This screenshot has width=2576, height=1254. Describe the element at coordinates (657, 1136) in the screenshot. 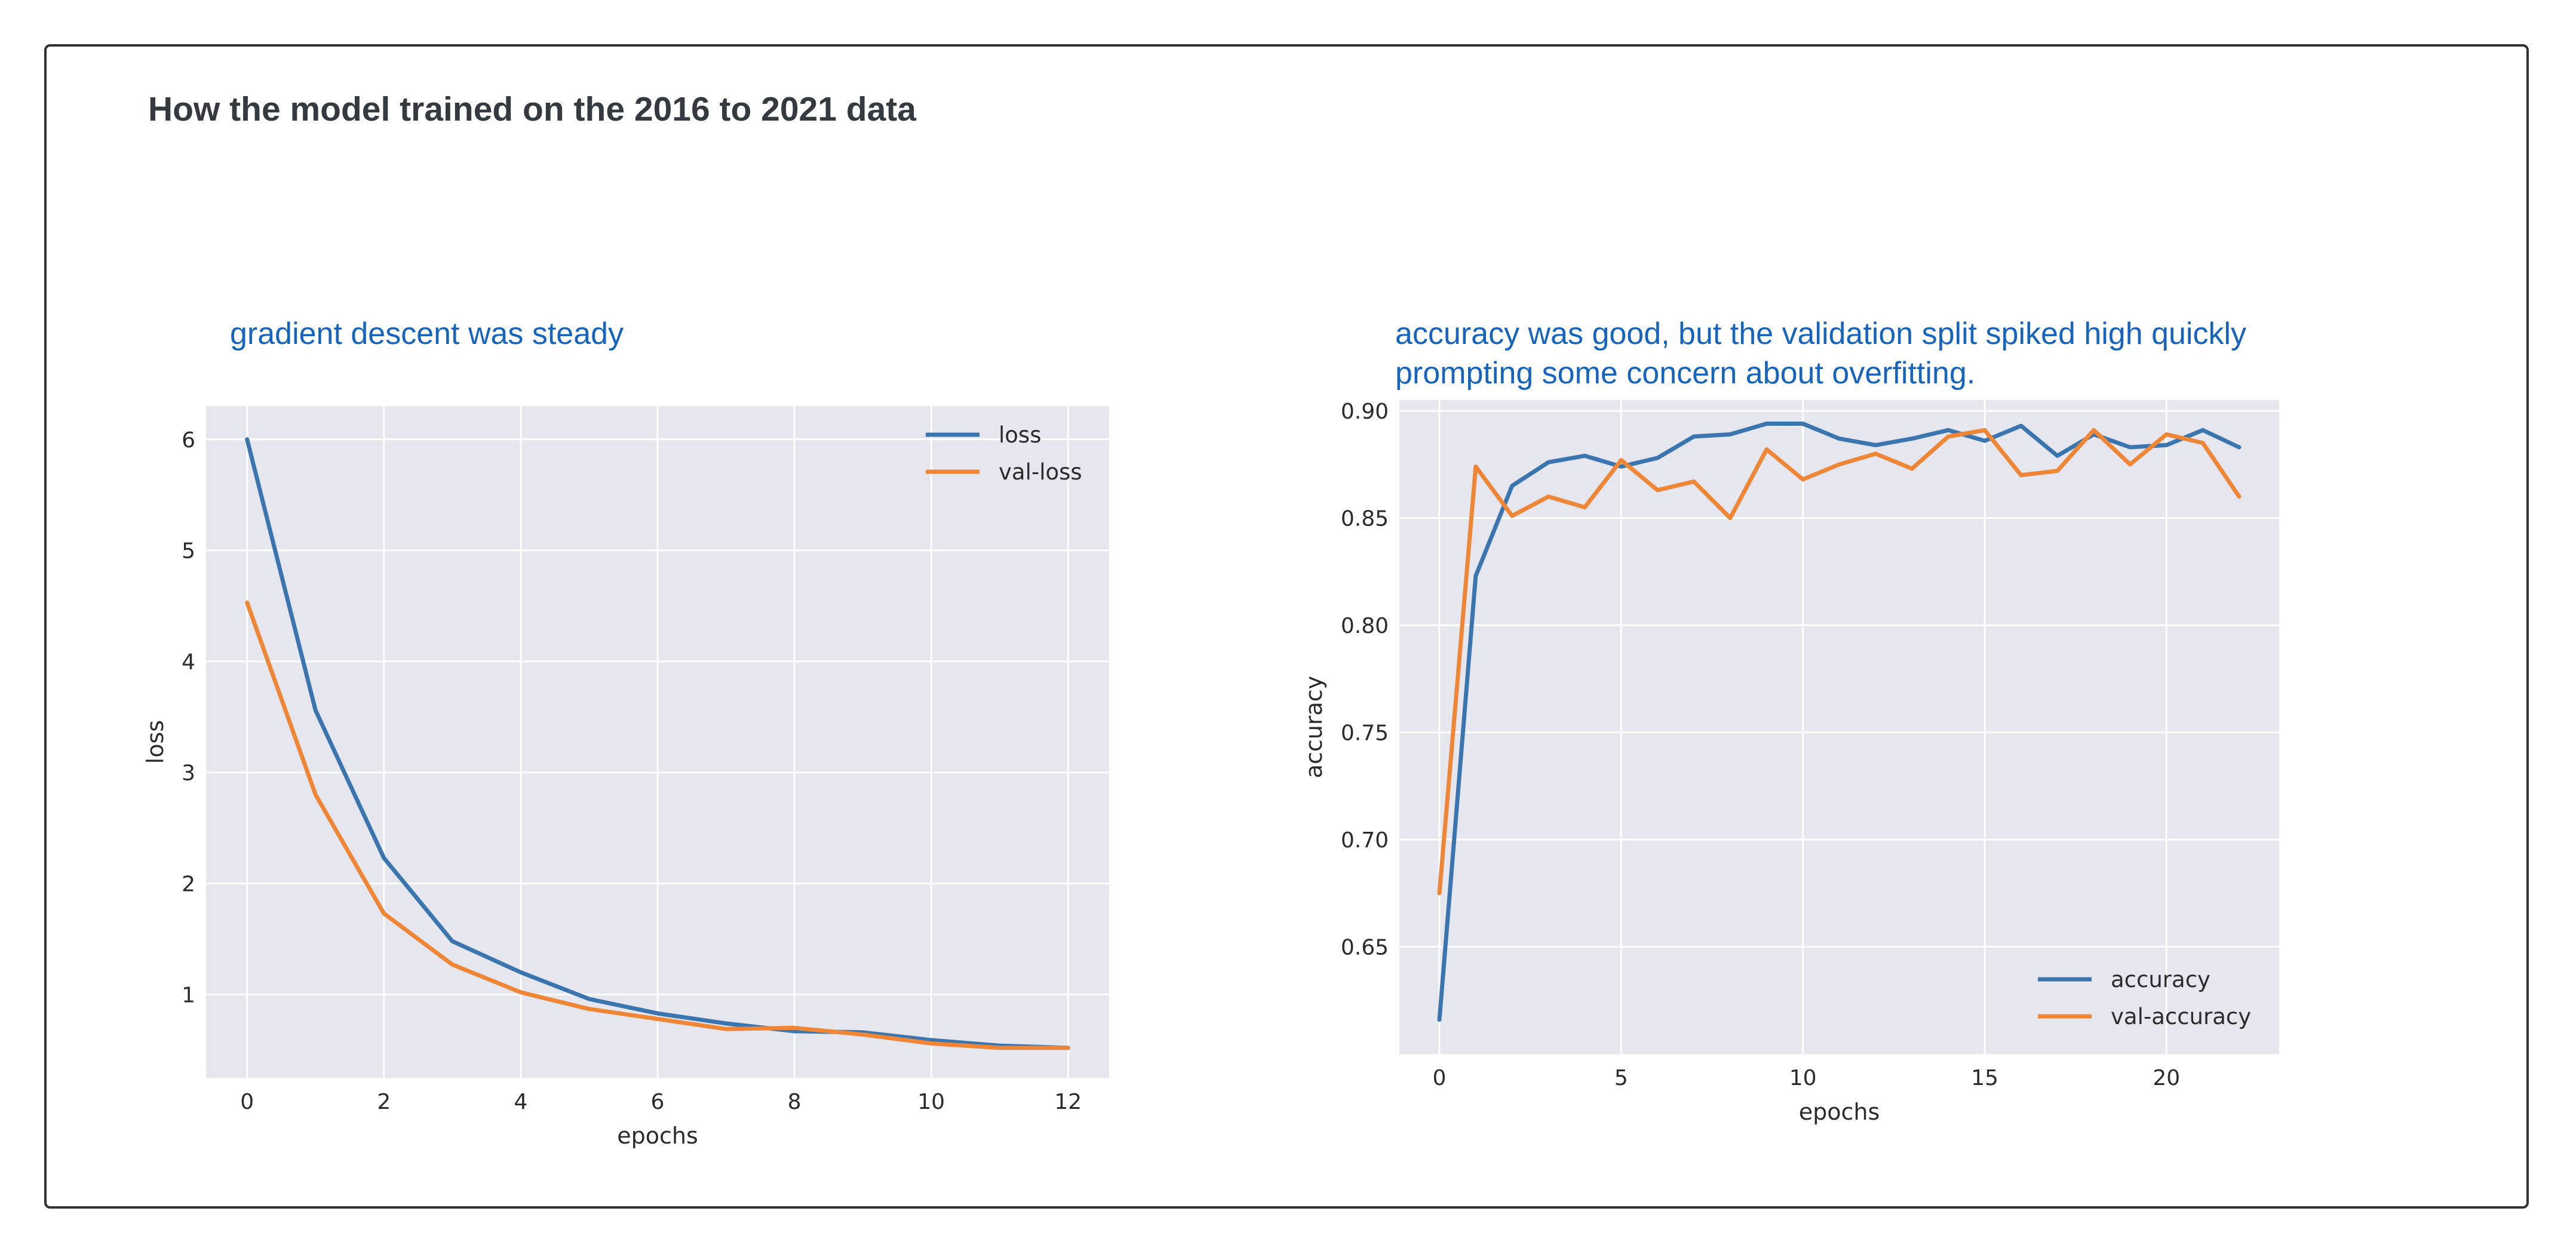

I see `loss-x-axis-label: epochs` at that location.